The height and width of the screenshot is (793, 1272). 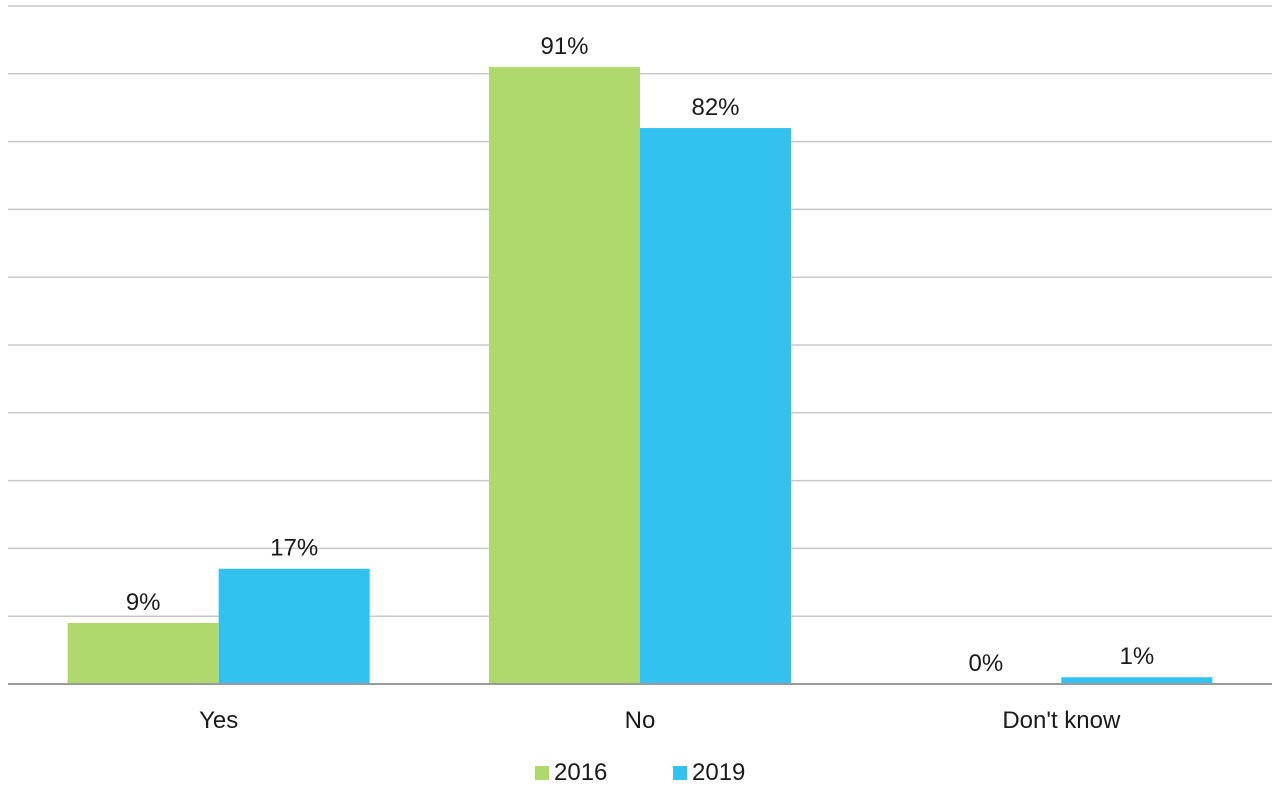 I want to click on bar-2016-yes, so click(x=143, y=653).